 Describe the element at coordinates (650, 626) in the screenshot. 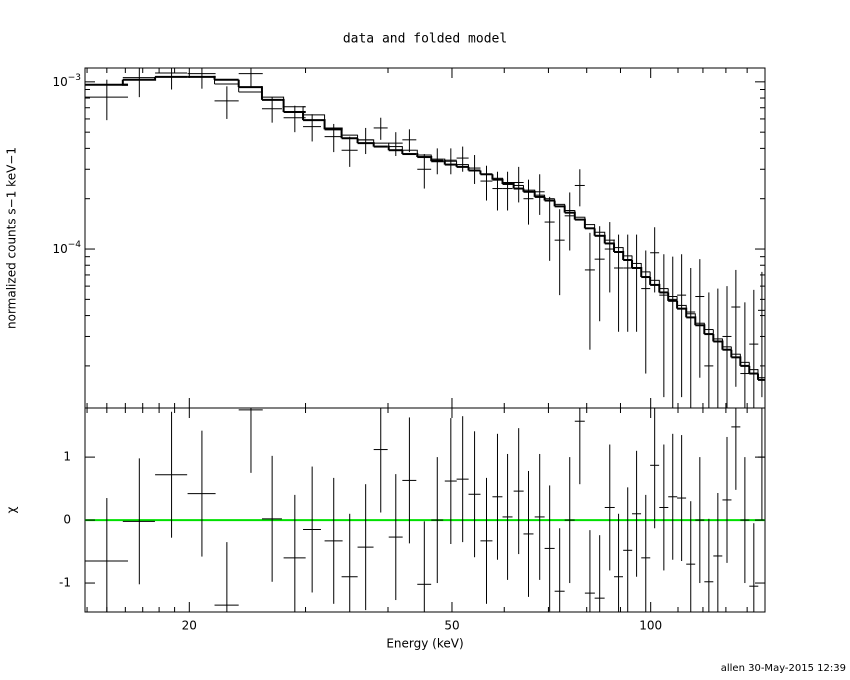

I see `x-tick-label: 100` at that location.